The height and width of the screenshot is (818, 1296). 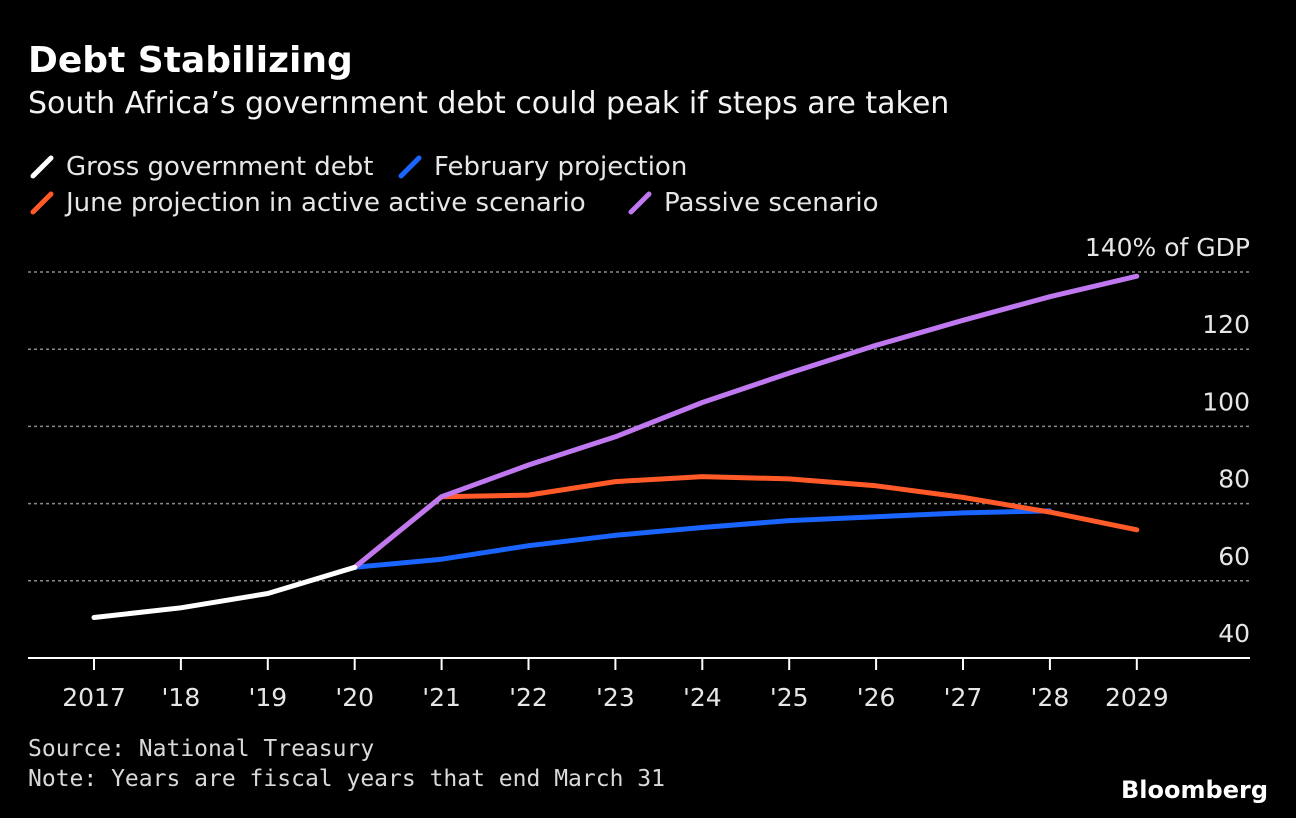 I want to click on legend-swatch-gross, so click(x=42, y=167).